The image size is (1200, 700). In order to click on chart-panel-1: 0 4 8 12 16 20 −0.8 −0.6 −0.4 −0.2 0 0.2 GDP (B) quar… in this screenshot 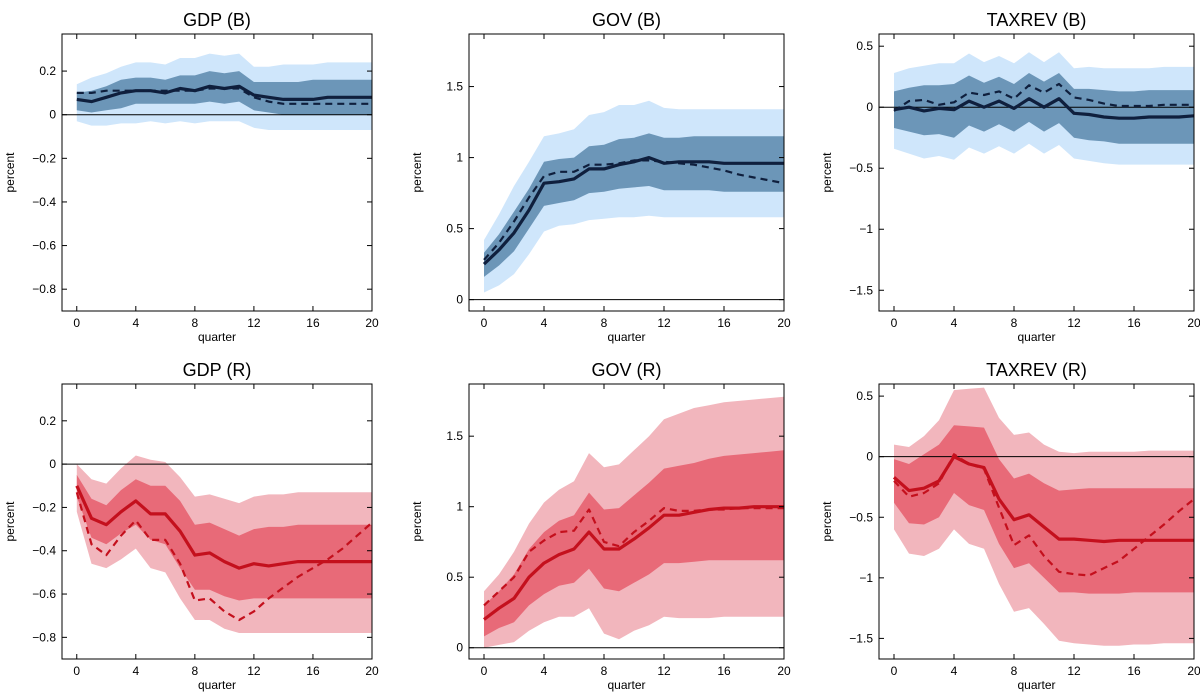, I will do `click(191, 177)`.